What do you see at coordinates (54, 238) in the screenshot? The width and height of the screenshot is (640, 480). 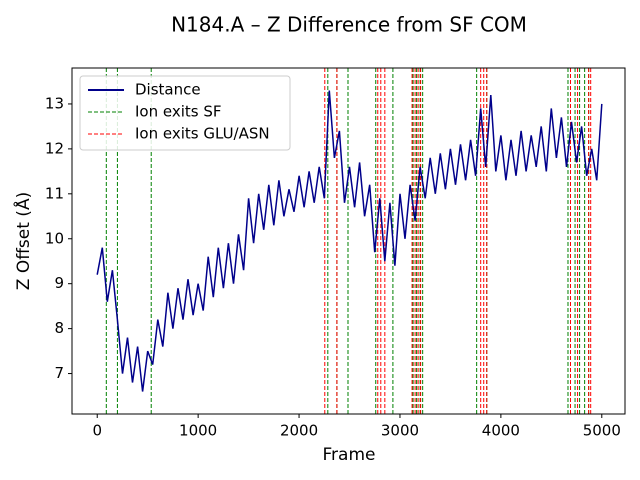 I see `y-tick-label: 10` at bounding box center [54, 238].